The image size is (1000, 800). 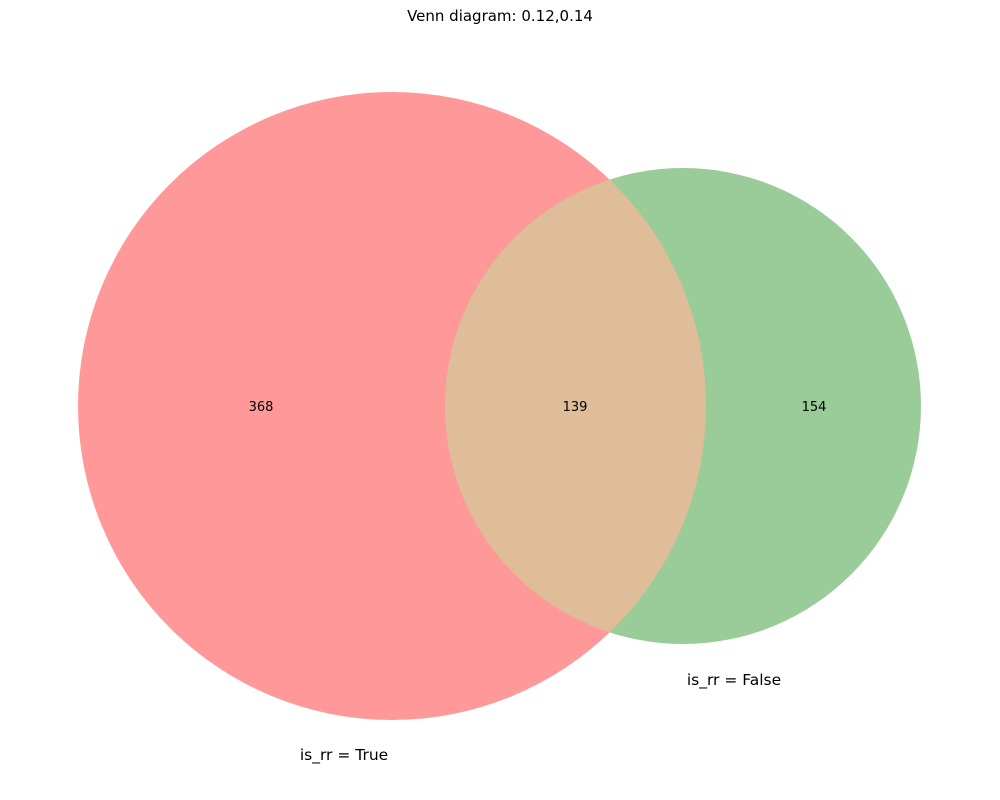 I want to click on set-label-is-rr-true: is_rr = True, so click(x=344, y=755).